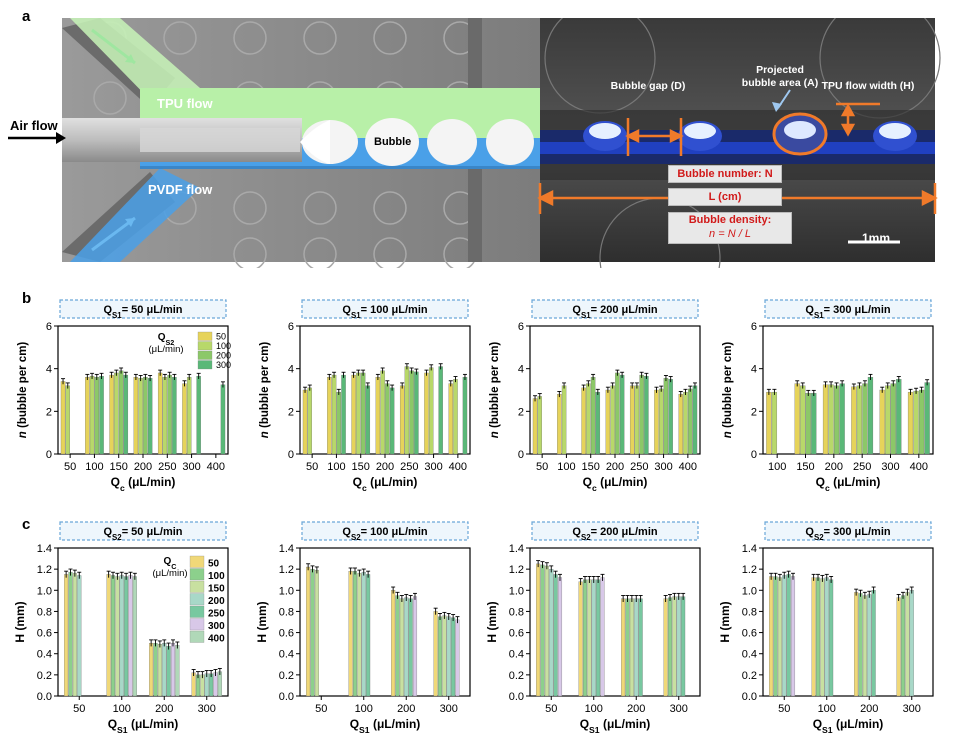  I want to click on air-flow-label: Air flow, so click(34, 125).